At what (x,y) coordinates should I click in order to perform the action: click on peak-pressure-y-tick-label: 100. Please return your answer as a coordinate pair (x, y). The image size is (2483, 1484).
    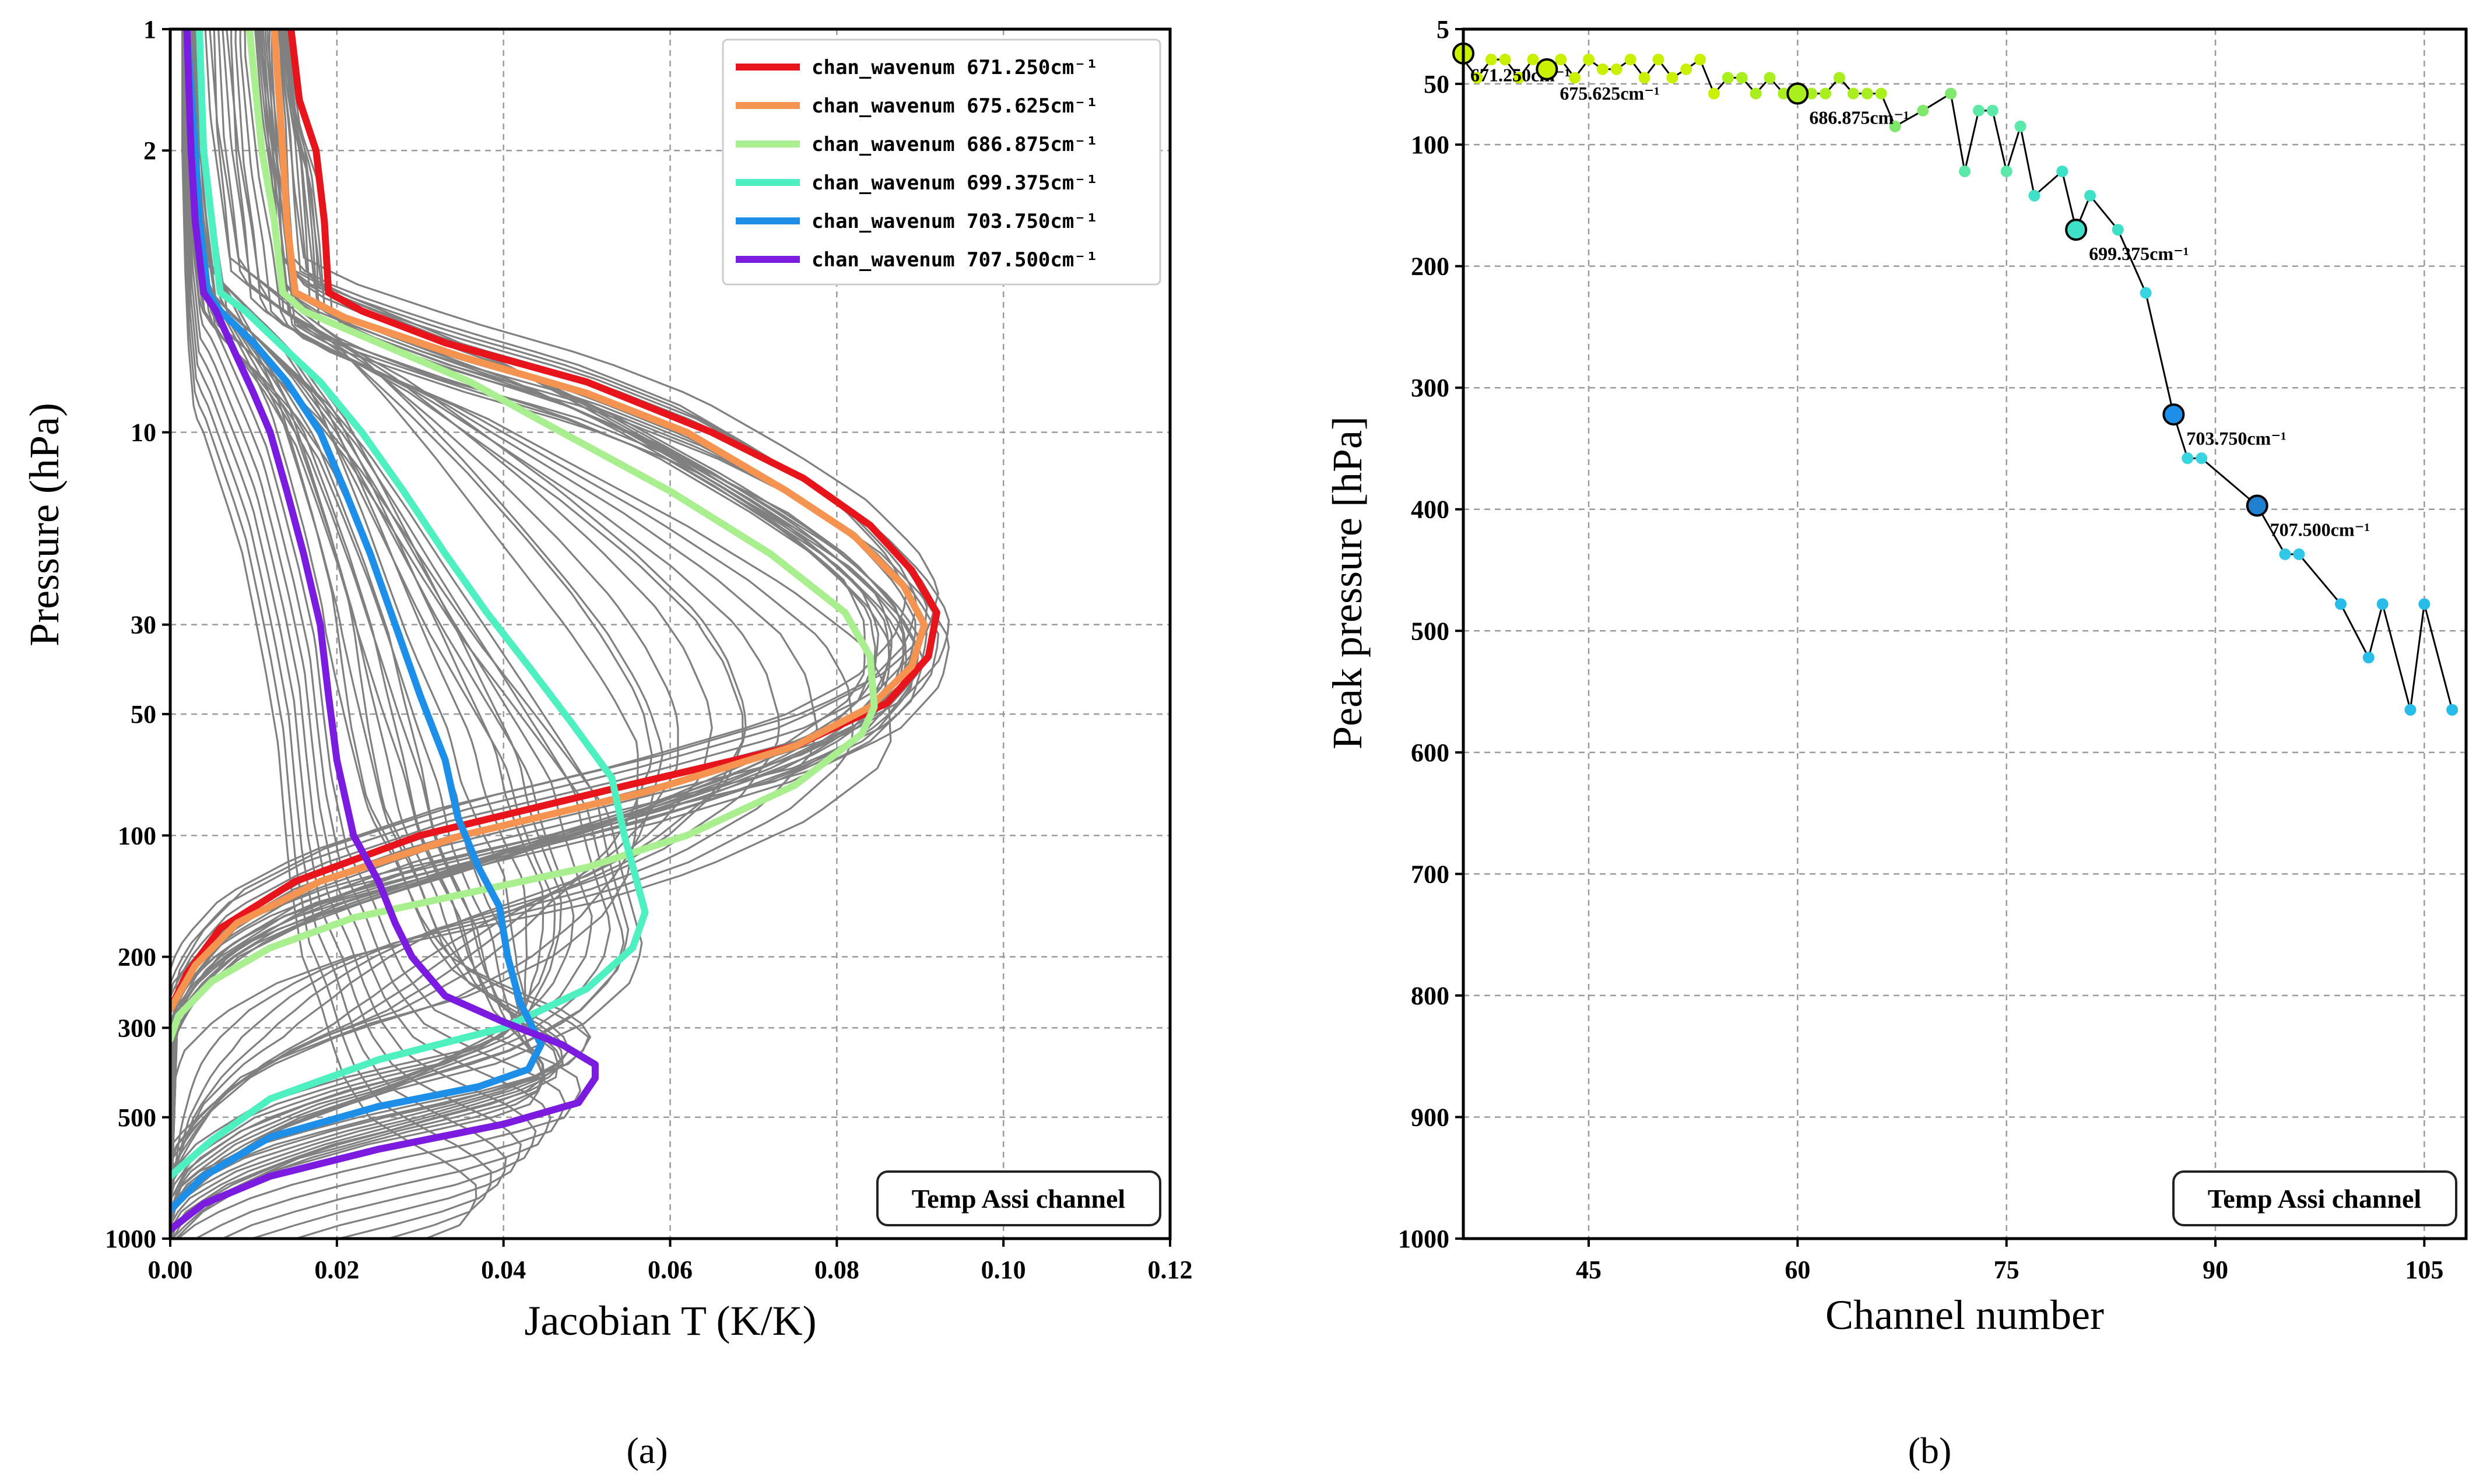
    Looking at the image, I should click on (1430, 145).